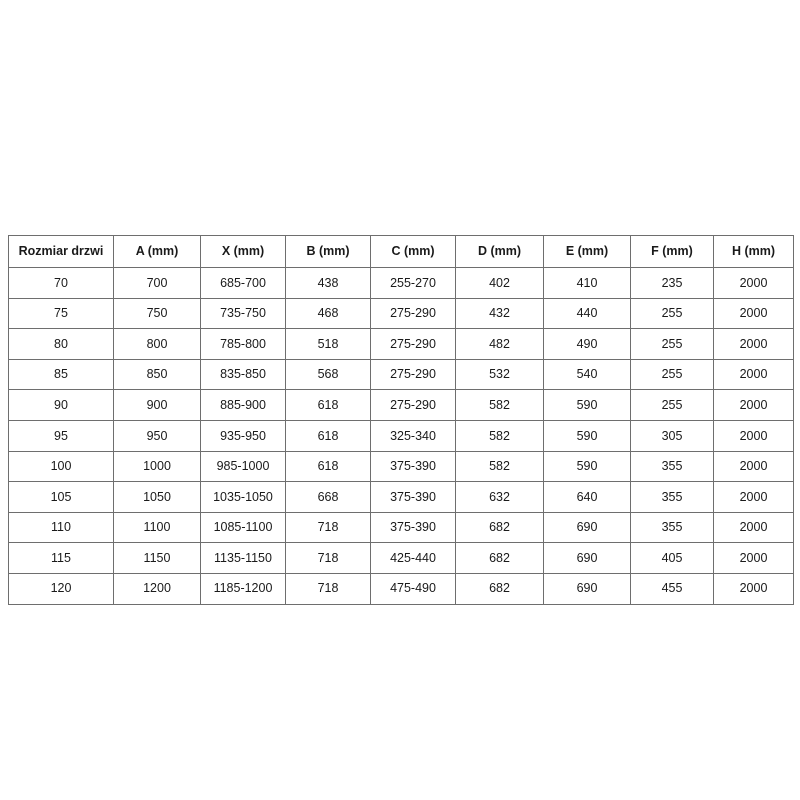 This screenshot has height=800, width=800. What do you see at coordinates (61, 283) in the screenshot?
I see `table-cell: 70` at bounding box center [61, 283].